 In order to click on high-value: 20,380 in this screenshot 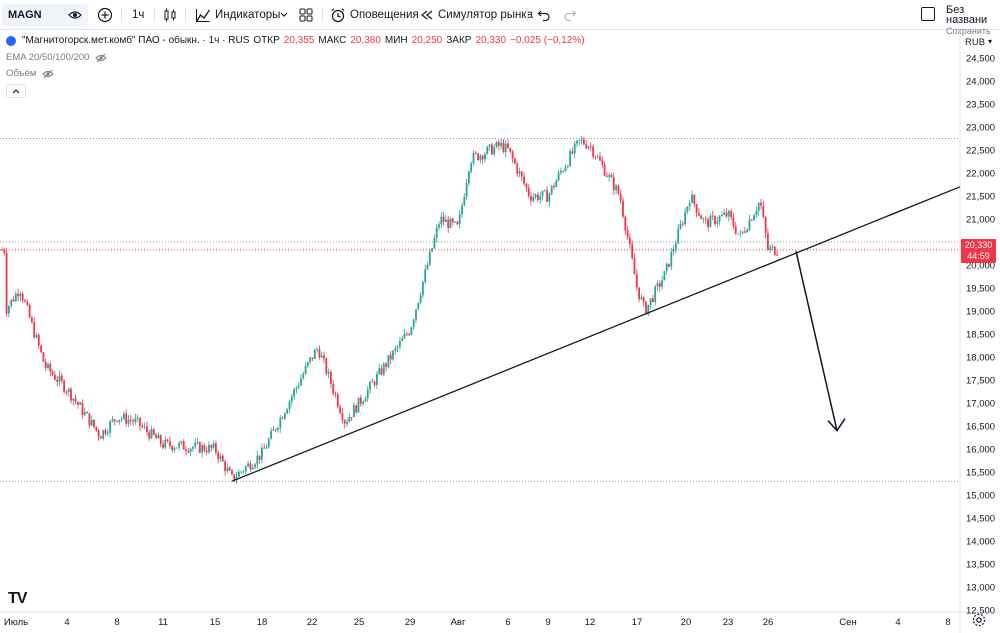, I will do `click(365, 40)`.